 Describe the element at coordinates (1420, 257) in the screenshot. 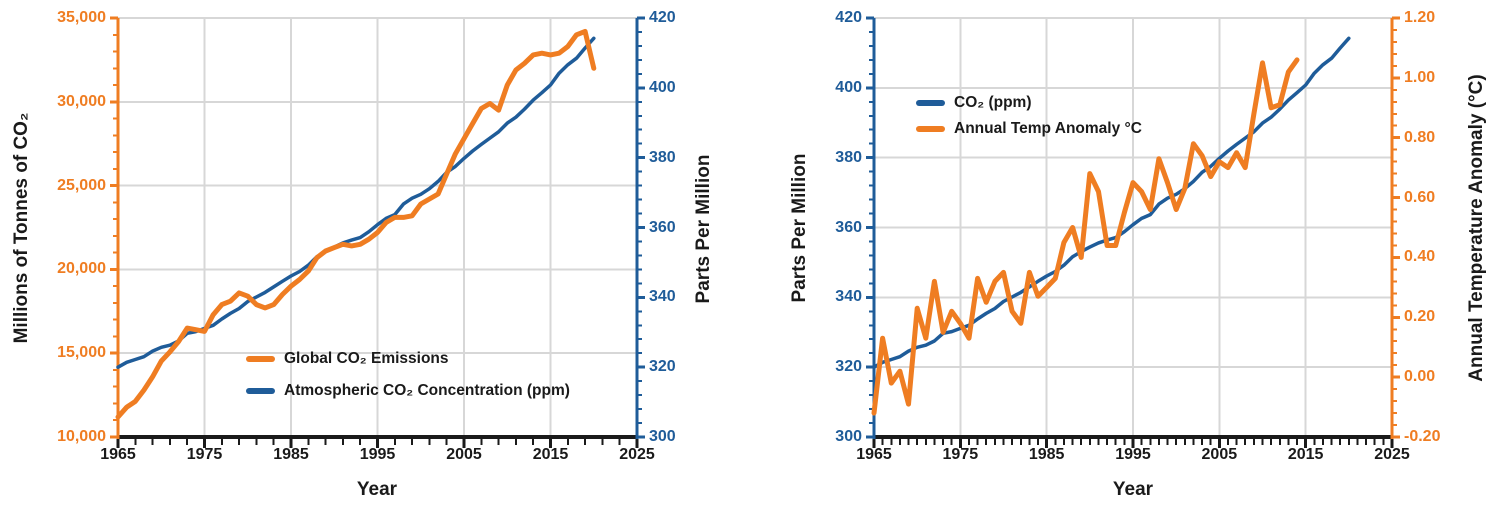

I see `tick-label: 0.40` at that location.